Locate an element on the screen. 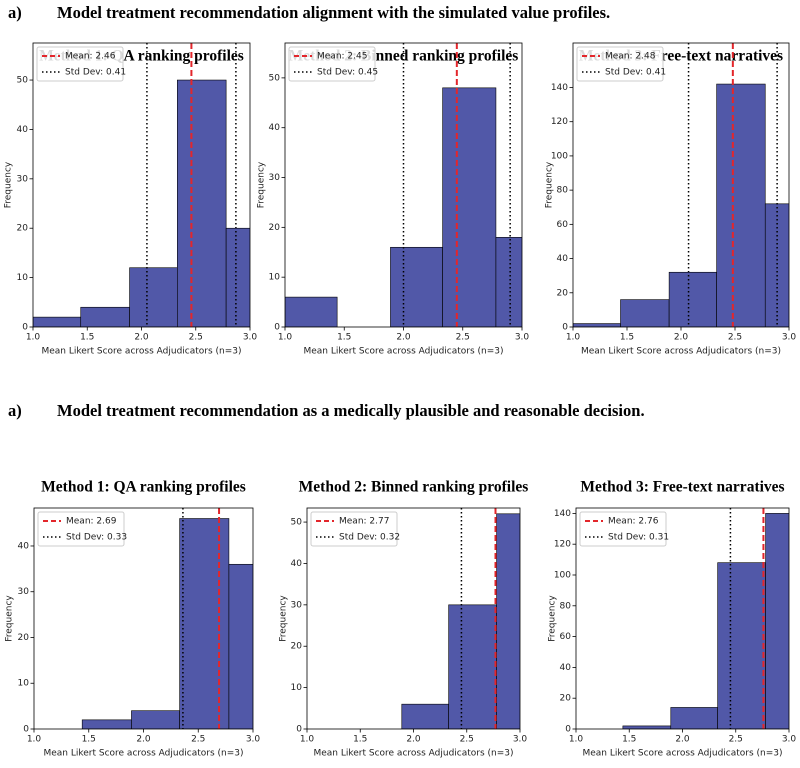 The image size is (800, 768). legend-label: Std Dev: 0.45 is located at coordinates (347, 73).